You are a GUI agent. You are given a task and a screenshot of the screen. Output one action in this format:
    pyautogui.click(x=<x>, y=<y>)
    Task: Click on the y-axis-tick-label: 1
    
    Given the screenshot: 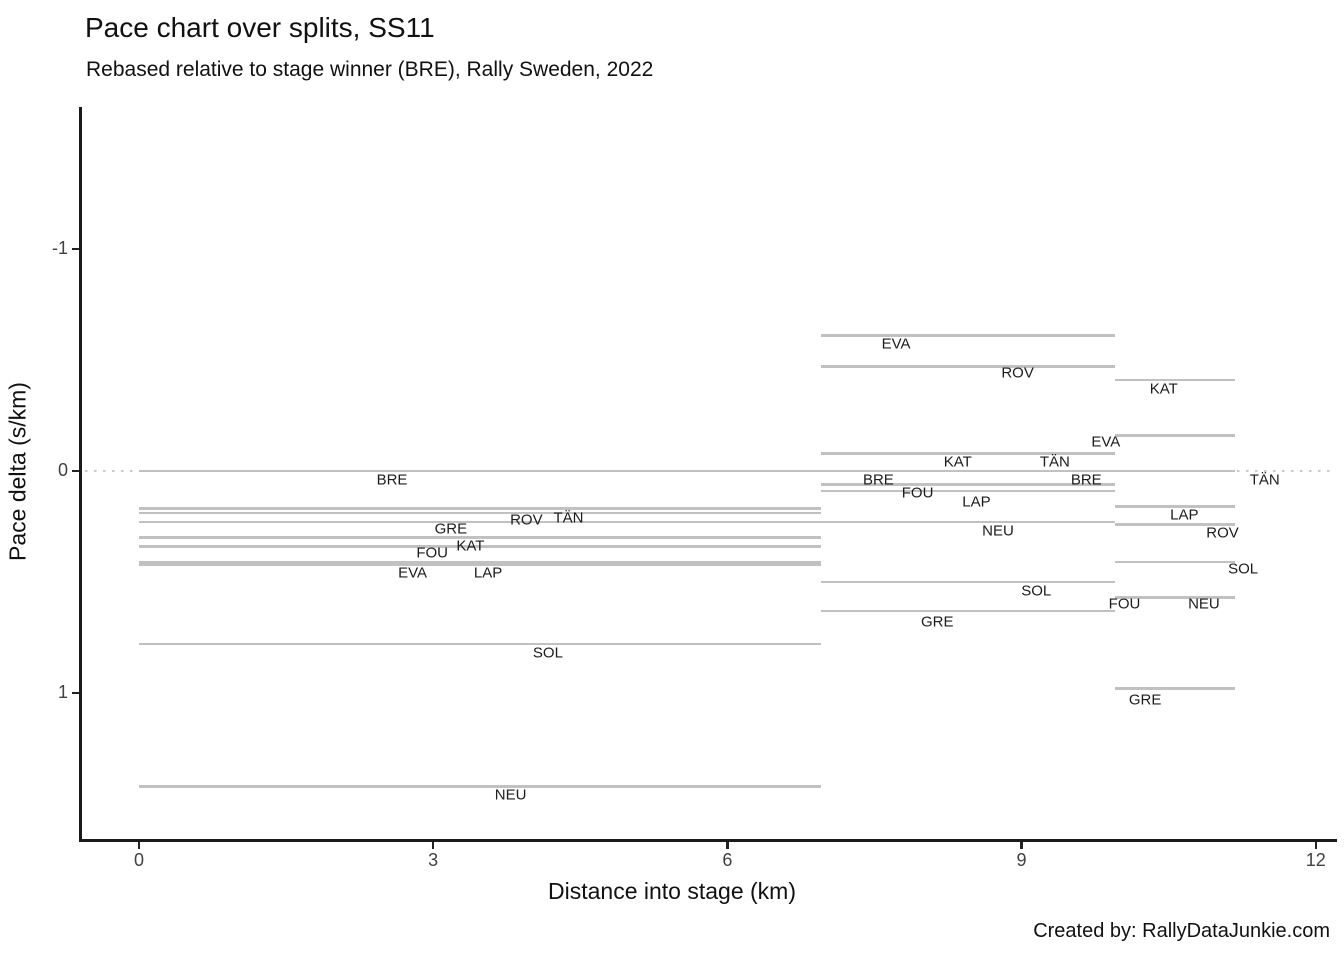 What is the action you would take?
    pyautogui.click(x=62, y=692)
    